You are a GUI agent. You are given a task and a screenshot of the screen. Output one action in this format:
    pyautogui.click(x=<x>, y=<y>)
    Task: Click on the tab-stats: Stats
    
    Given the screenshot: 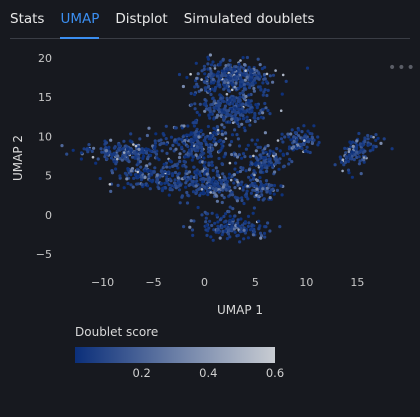 What is the action you would take?
    pyautogui.click(x=27, y=19)
    